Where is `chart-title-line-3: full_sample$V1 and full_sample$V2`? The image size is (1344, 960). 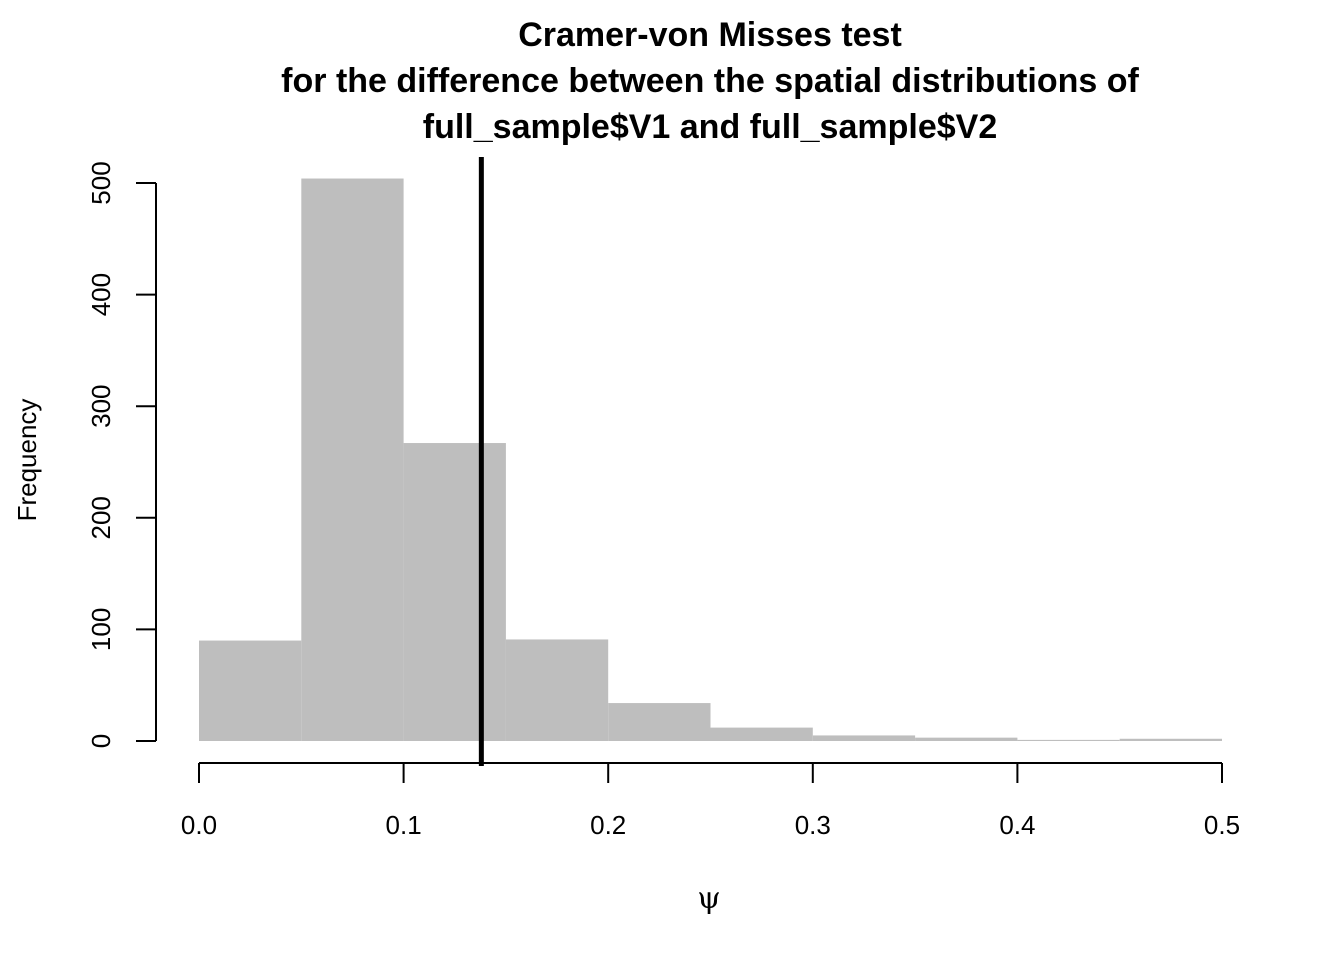 chart-title-line-3: full_sample$V1 and full_sample$V2 is located at coordinates (710, 127).